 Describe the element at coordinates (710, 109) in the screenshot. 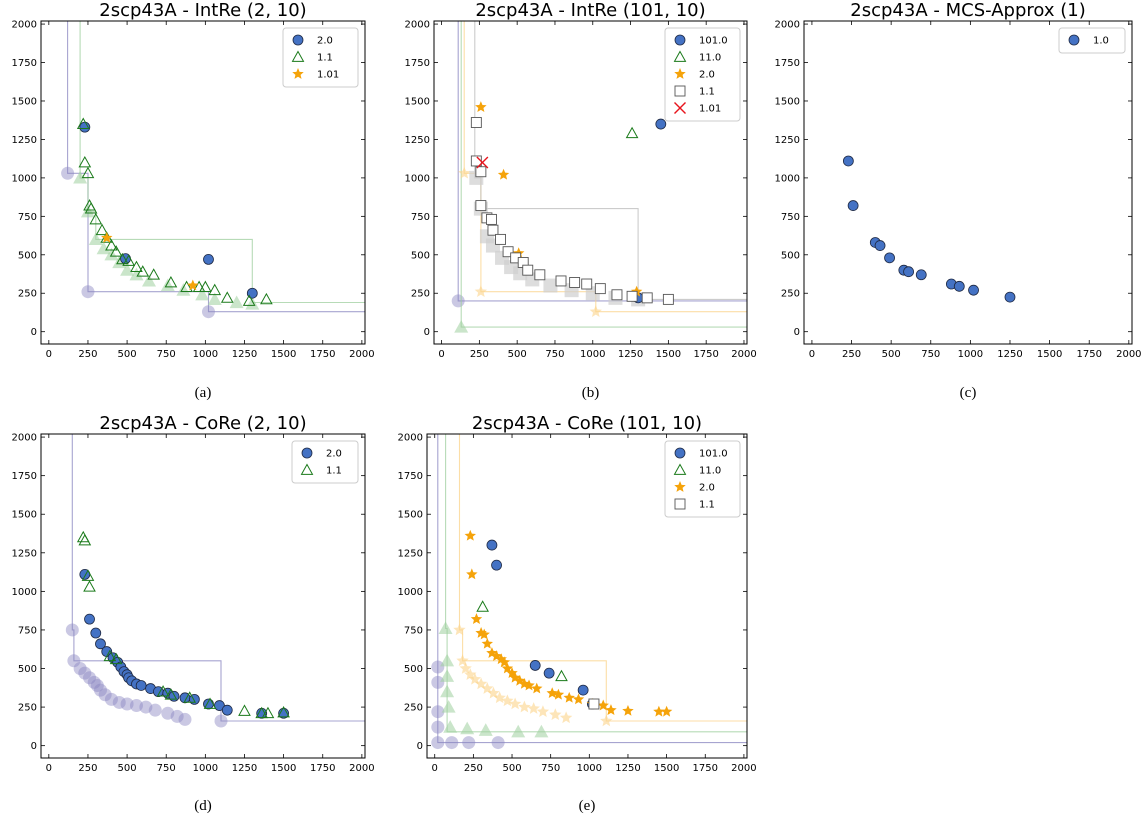

I see `legend-entry: 1.01` at that location.